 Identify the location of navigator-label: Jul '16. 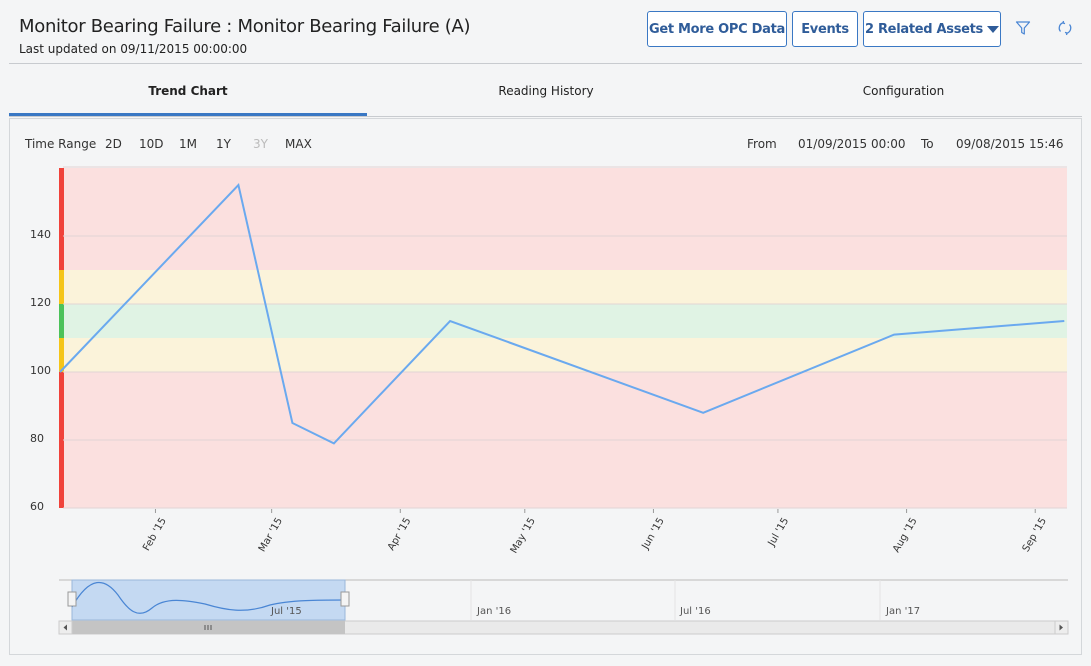
(695, 611).